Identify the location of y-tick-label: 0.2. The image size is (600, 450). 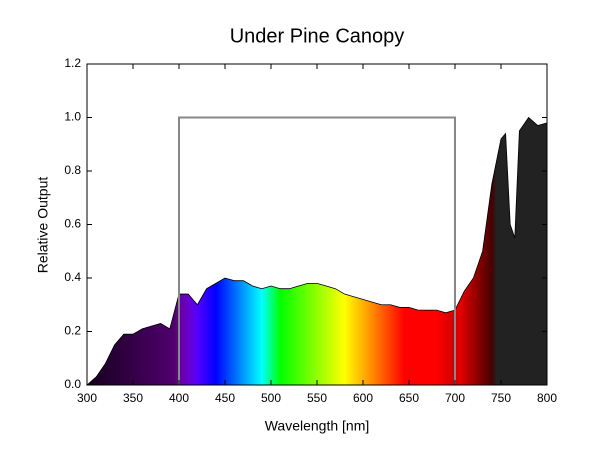
(72, 331).